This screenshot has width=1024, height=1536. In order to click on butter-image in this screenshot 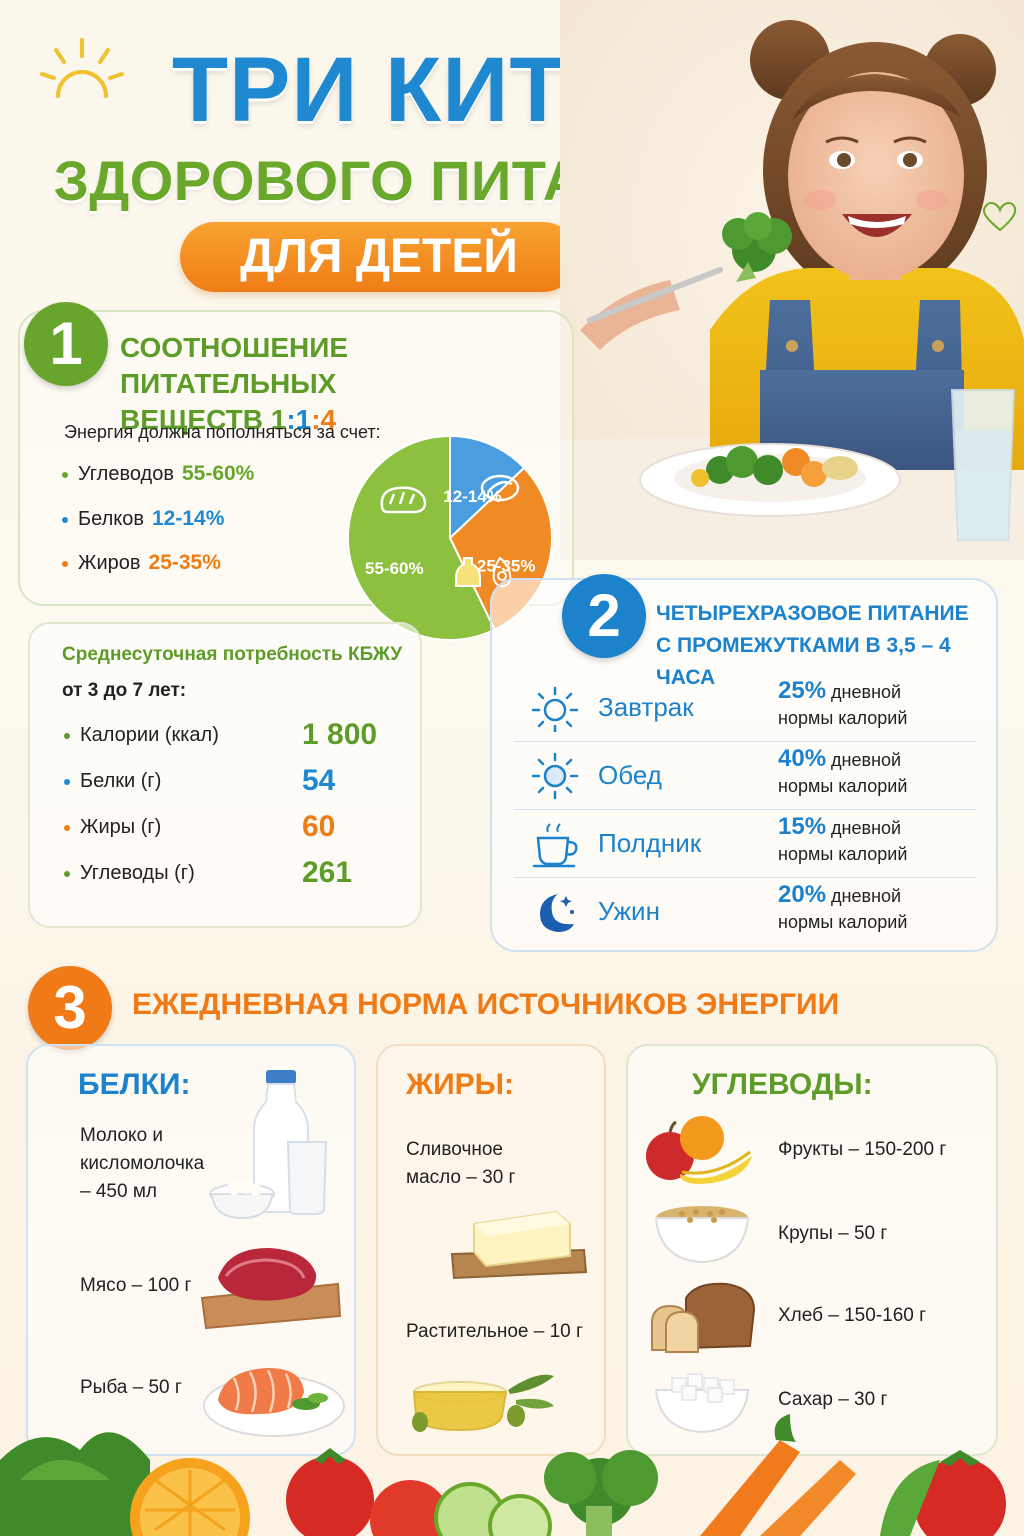, I will do `click(519, 1245)`.